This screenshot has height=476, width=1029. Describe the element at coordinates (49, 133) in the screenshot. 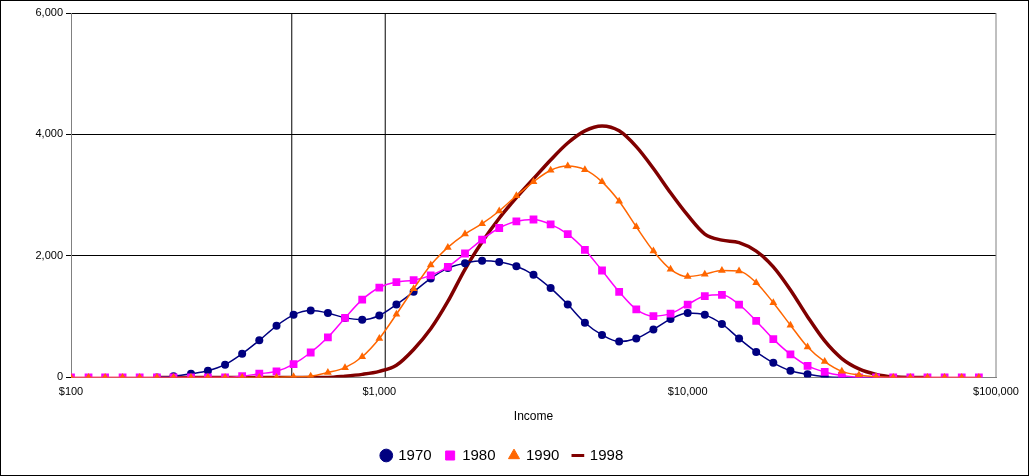

I see `y-tick-label: 4,000` at that location.